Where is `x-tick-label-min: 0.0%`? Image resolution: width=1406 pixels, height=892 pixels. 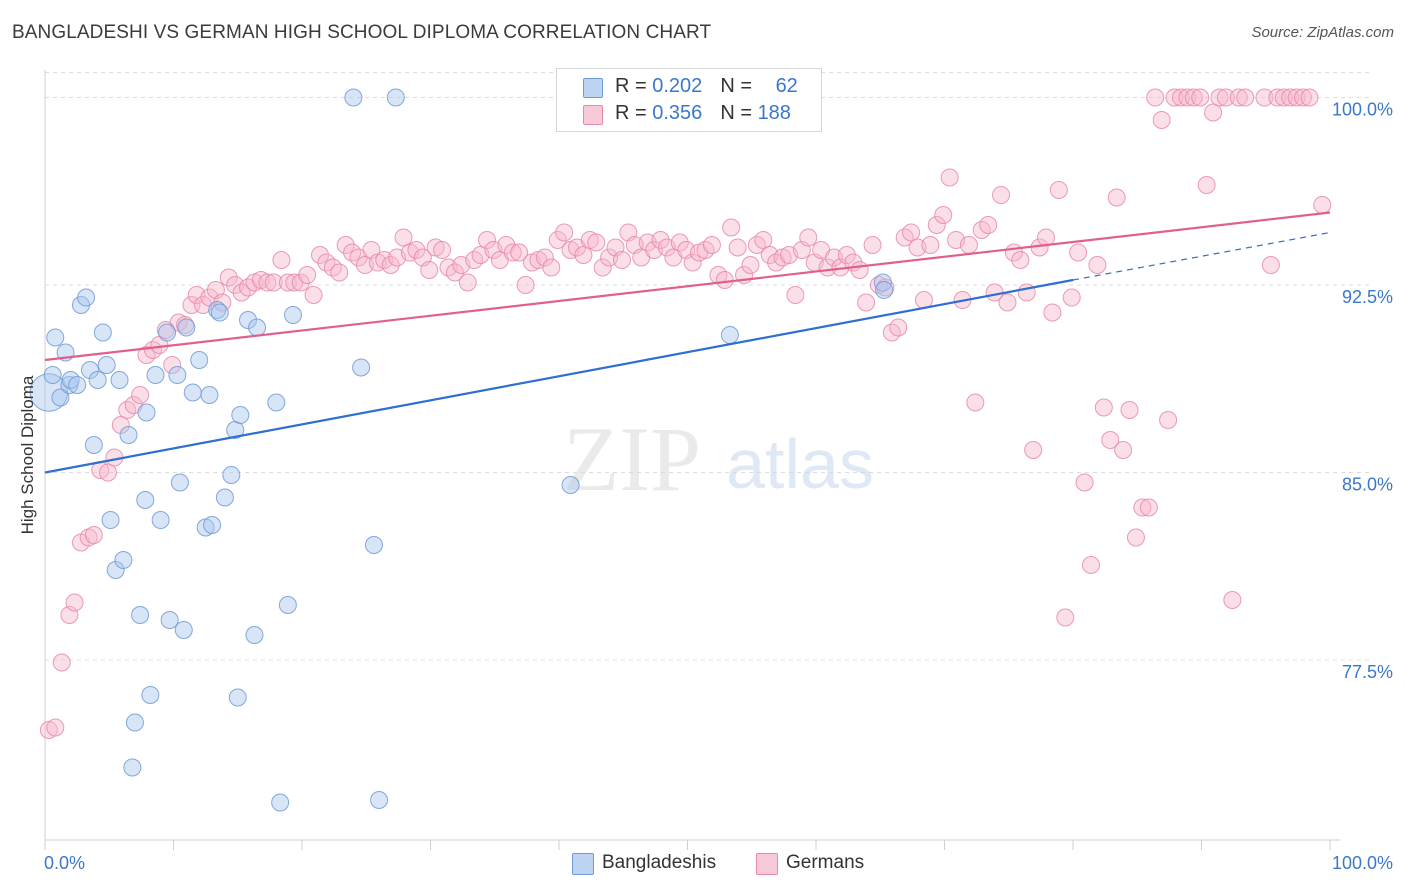
x-tick-label-min: 0.0% is located at coordinates (64, 863).